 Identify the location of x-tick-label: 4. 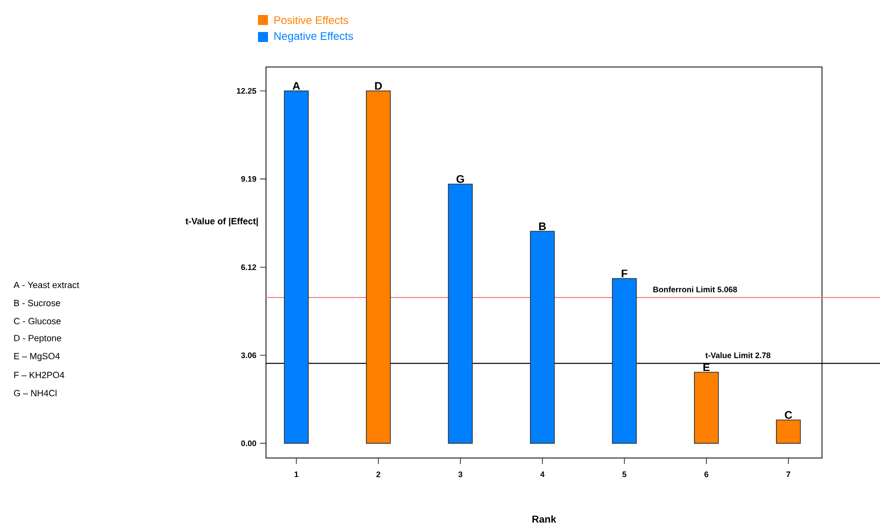
(542, 475).